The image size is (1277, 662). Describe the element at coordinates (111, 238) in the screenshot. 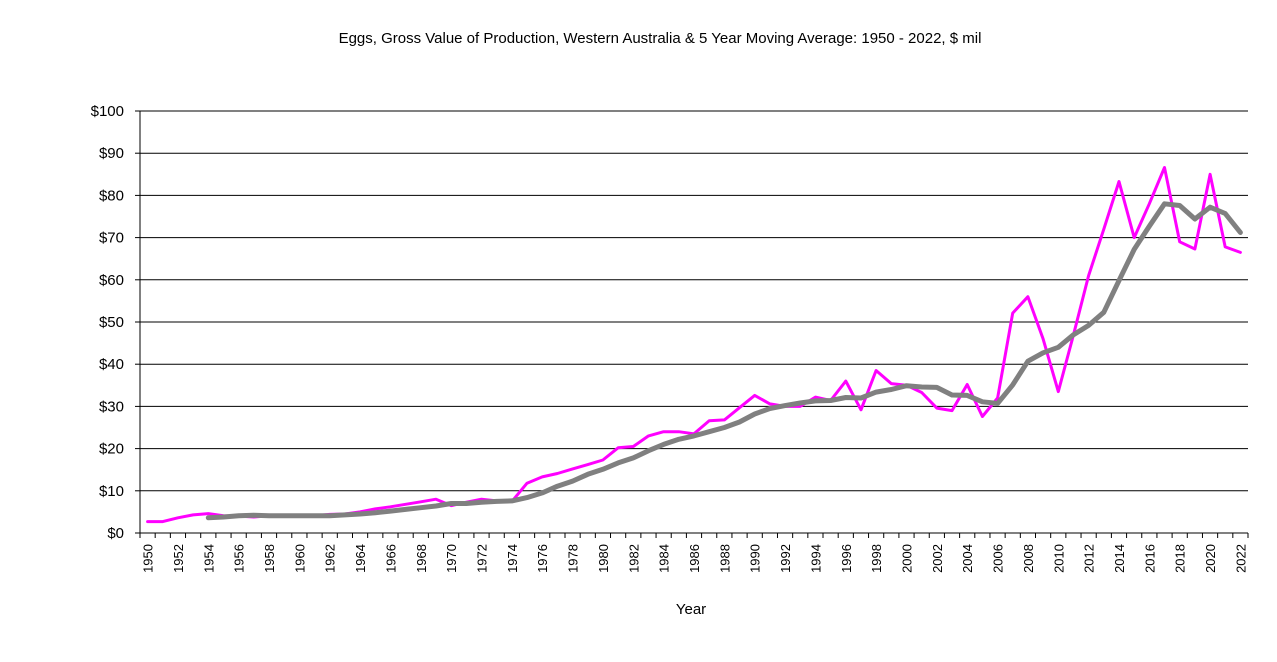

I see `y-tick-label: $70` at that location.